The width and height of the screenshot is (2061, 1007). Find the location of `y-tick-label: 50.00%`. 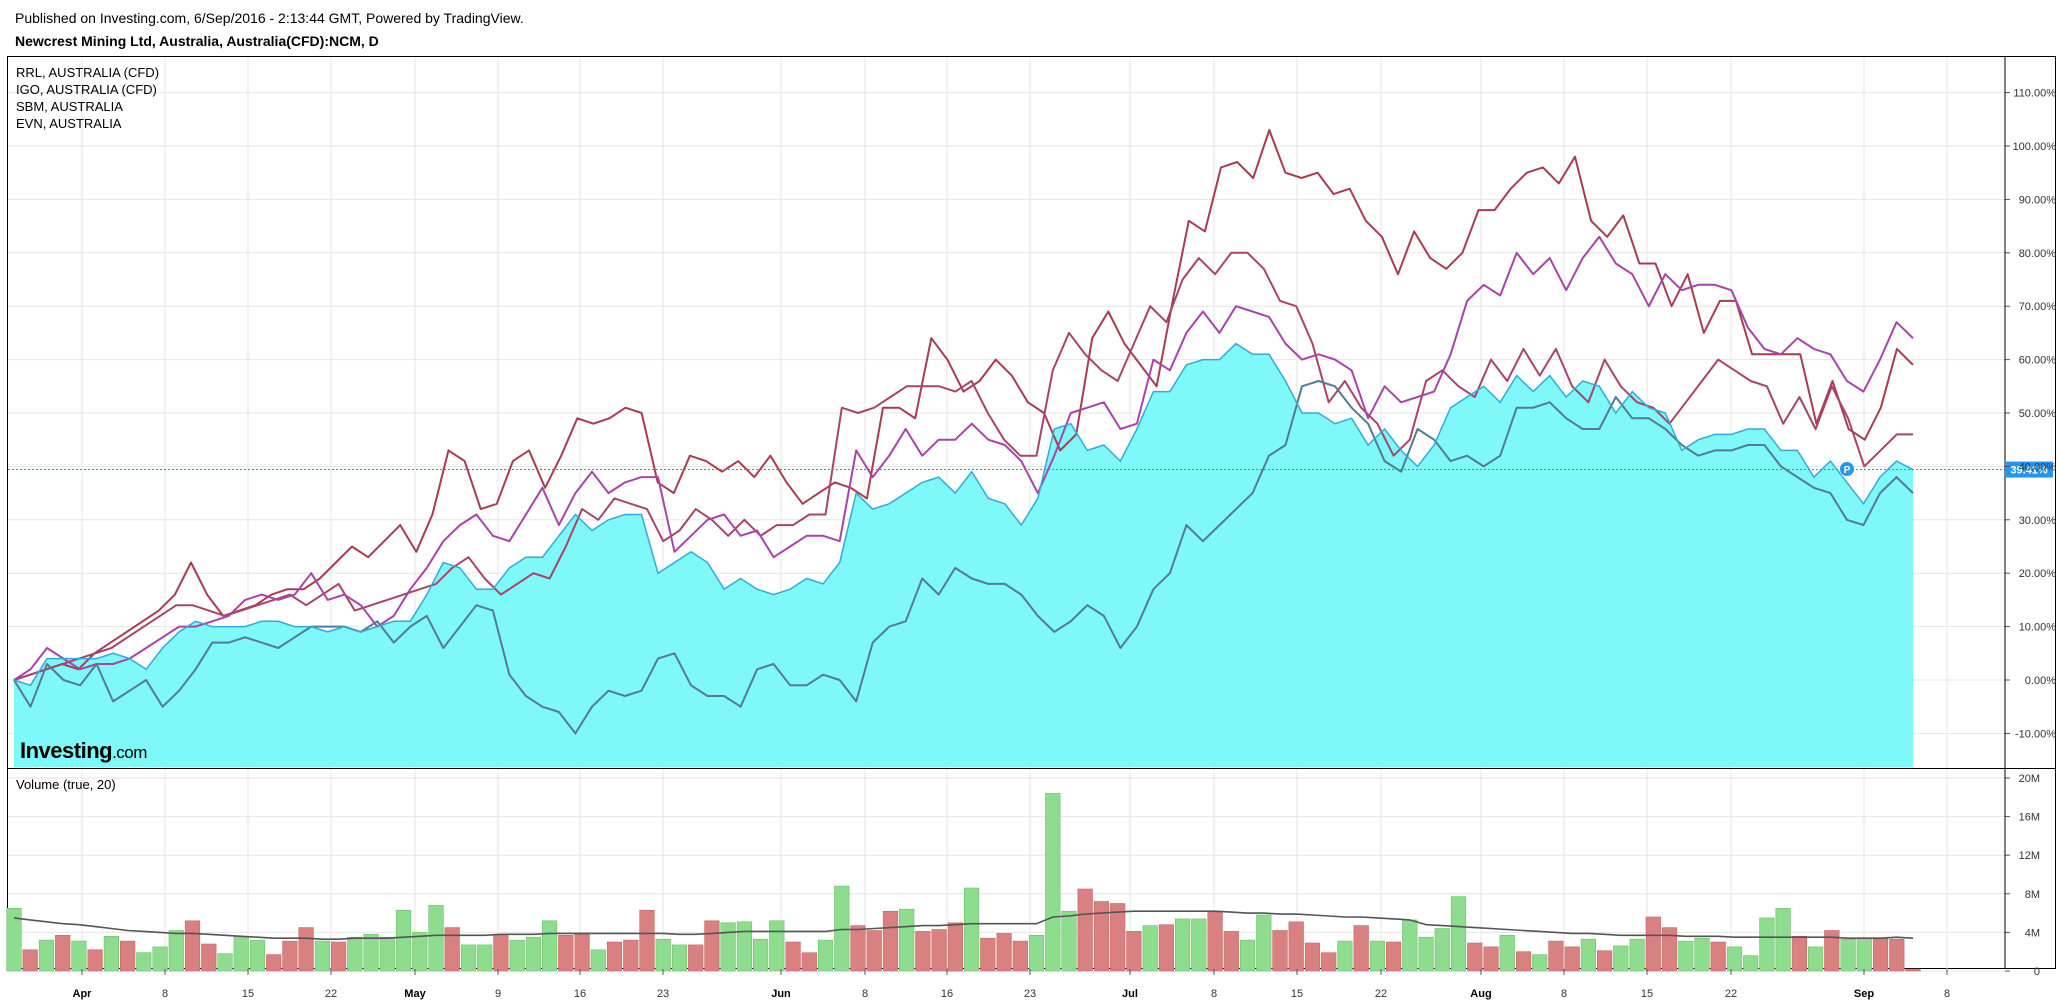

y-tick-label: 50.00% is located at coordinates (2038, 414).